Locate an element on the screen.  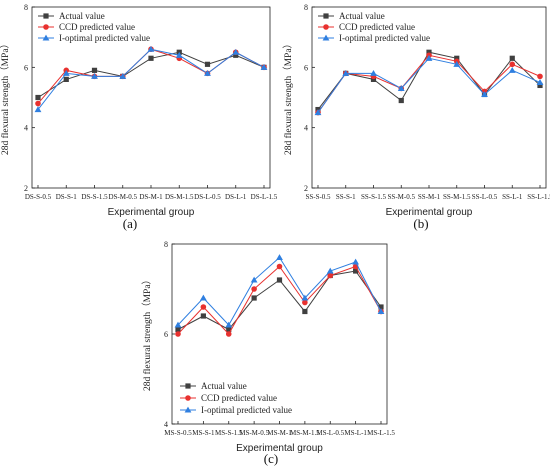
x-tick-label: SS-L-0.5 is located at coordinates (485, 197).